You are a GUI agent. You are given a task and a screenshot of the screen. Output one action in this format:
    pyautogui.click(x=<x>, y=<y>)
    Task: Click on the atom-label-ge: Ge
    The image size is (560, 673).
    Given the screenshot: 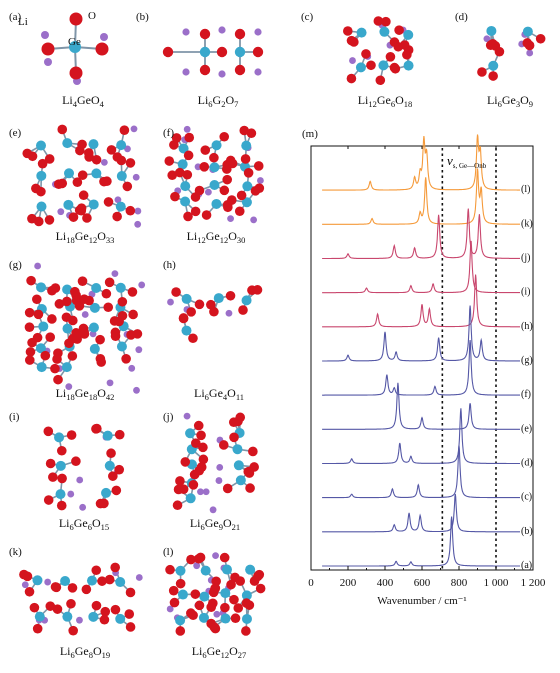 What is the action you would take?
    pyautogui.click(x=74, y=42)
    